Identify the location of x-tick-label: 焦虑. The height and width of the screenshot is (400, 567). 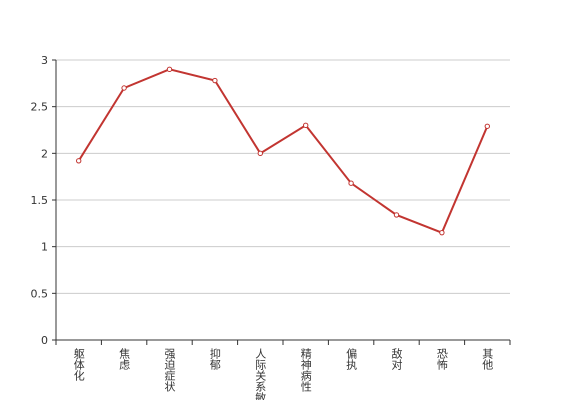
(124, 359).